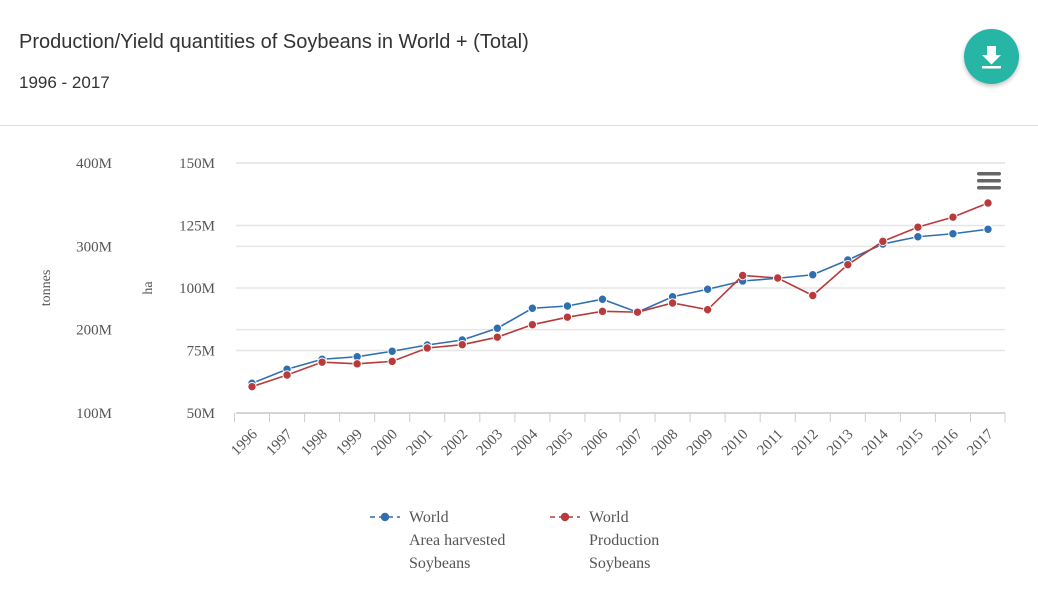  Describe the element at coordinates (624, 540) in the screenshot. I see `legend-label: Production` at that location.